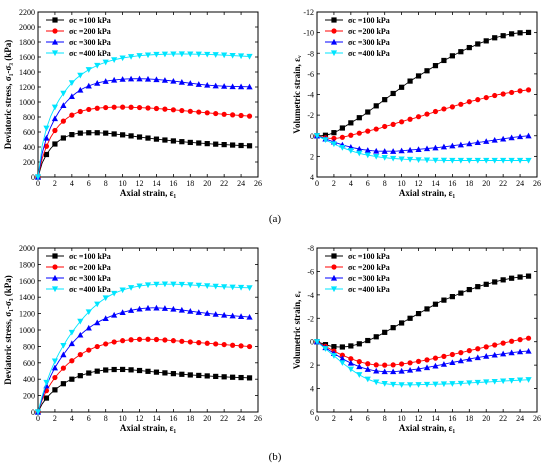  I want to click on y-tick-label: 2200, so click(27, 12).